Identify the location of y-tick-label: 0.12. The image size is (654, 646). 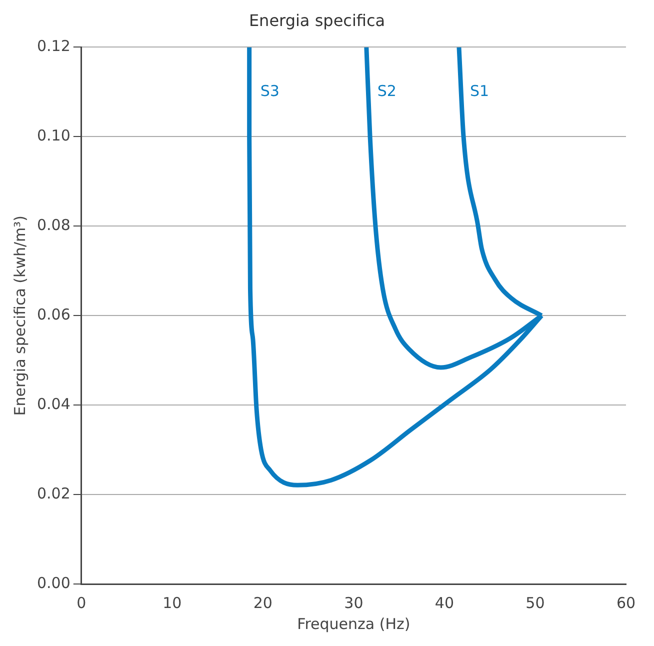
(53, 46).